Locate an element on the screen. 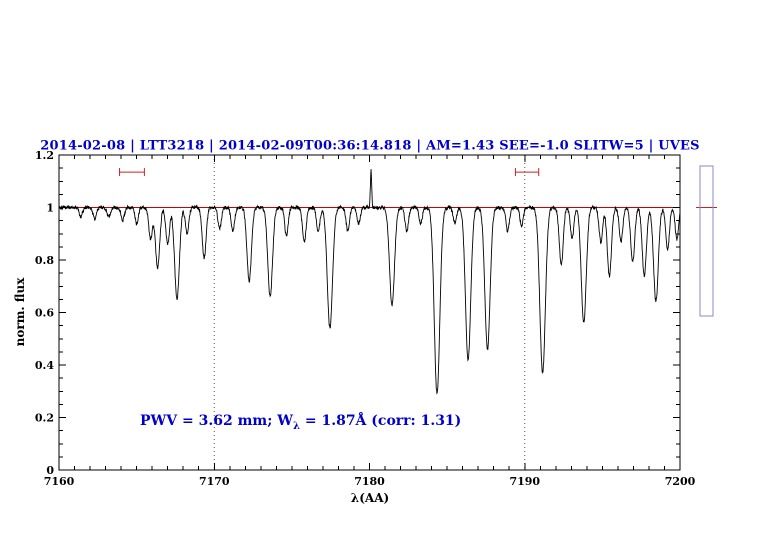  pwv-annotation-suffix: = 1.87Å (corr: 1.31) is located at coordinates (380, 421).